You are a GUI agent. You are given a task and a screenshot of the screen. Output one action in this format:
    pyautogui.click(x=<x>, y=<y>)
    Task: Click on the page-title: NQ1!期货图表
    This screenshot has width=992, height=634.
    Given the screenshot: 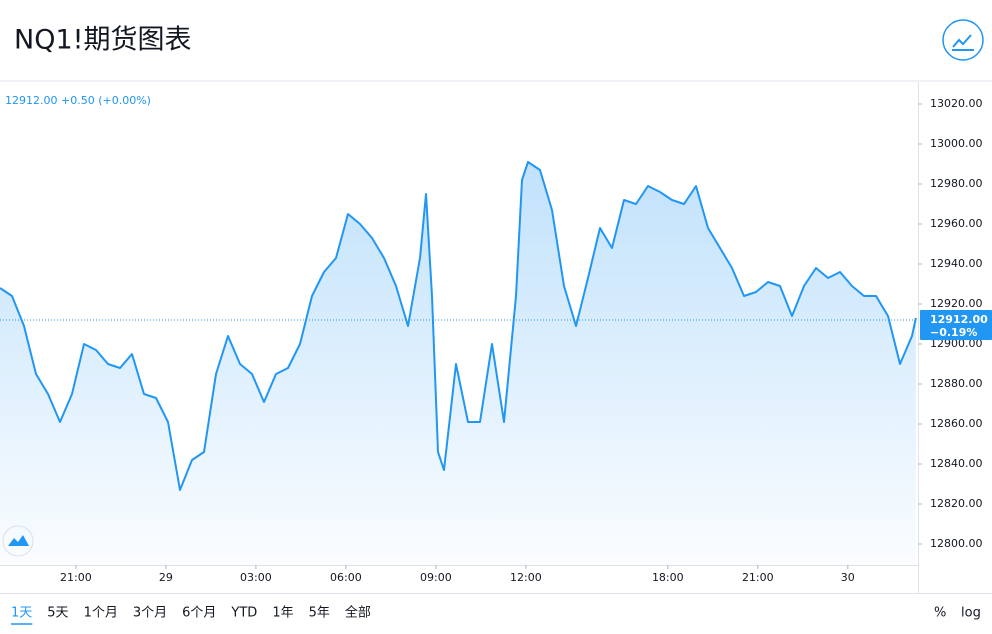 What is the action you would take?
    pyautogui.click(x=102, y=40)
    